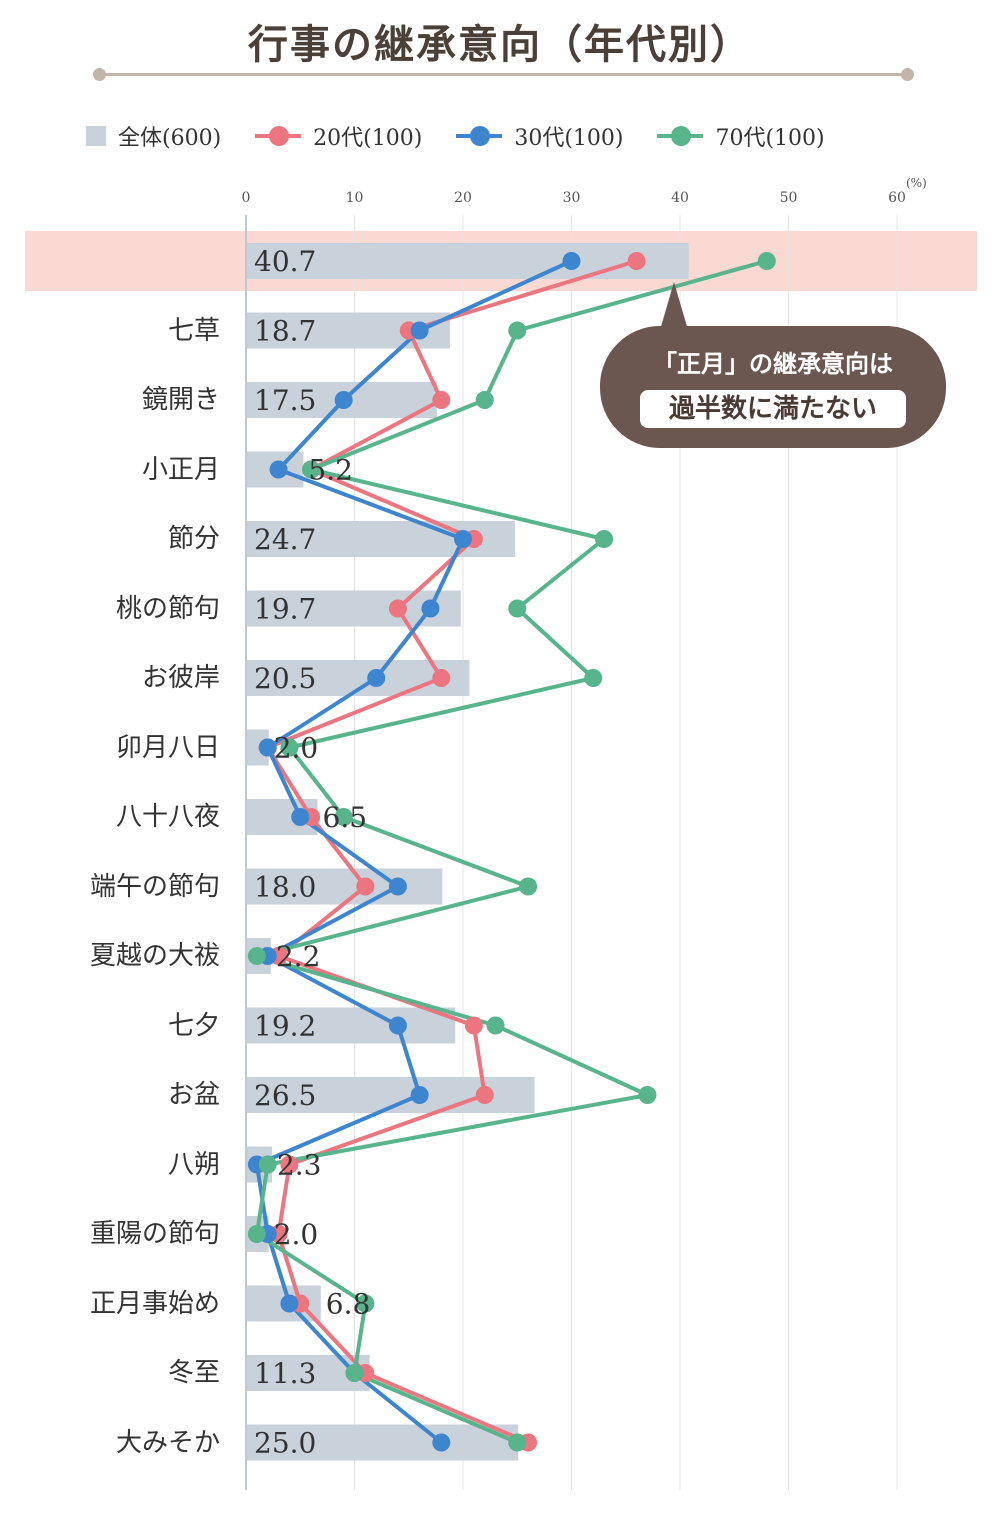  Describe the element at coordinates (193, 1025) in the screenshot. I see `category-label: 七夕` at that location.